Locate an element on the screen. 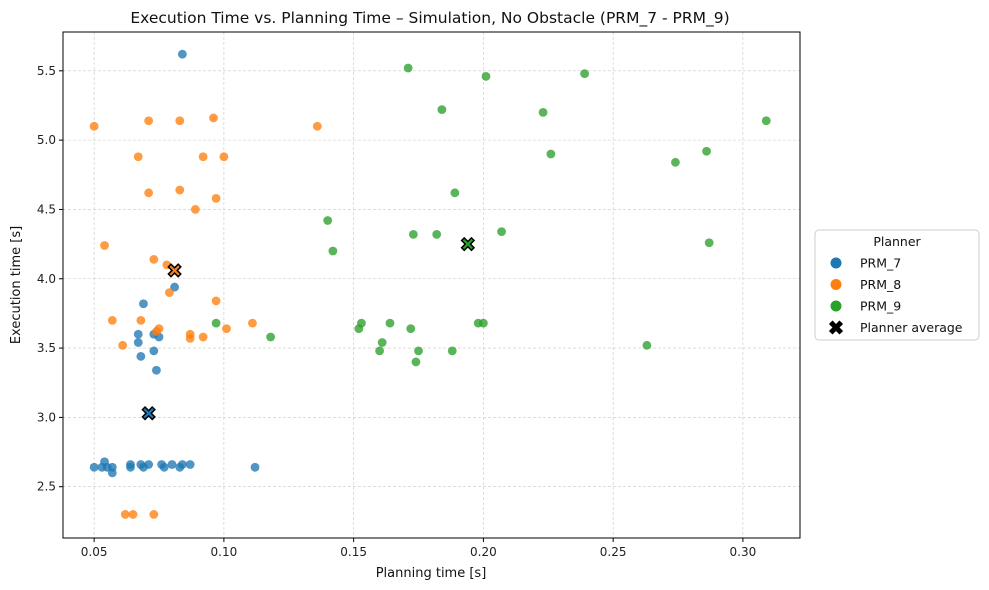 The width and height of the screenshot is (989, 590). y-axis-label: Execution time [s] is located at coordinates (16, 285).